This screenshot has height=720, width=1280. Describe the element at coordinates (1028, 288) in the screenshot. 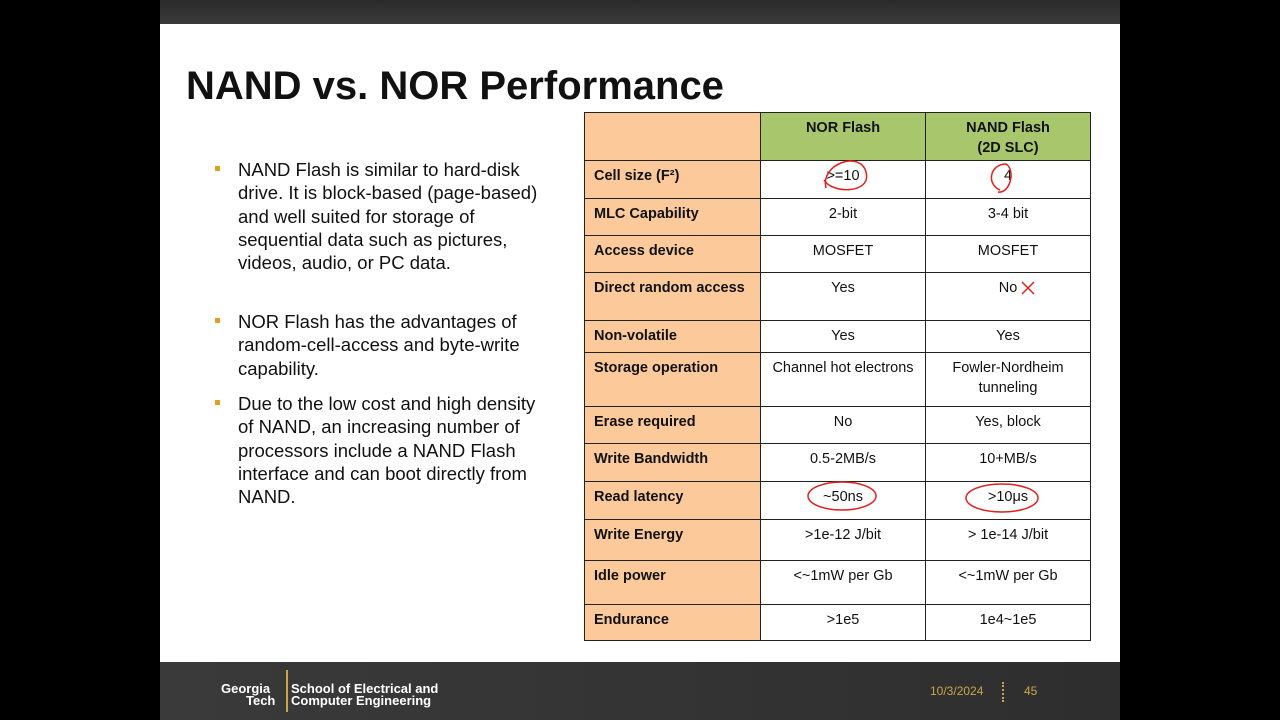

I see `annotation-cross` at that location.